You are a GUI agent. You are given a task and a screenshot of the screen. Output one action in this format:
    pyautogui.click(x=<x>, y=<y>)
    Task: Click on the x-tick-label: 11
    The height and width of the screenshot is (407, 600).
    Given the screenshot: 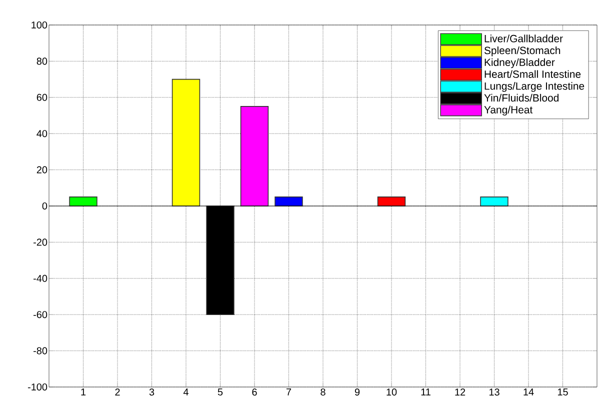 What is the action you would take?
    pyautogui.click(x=425, y=392)
    